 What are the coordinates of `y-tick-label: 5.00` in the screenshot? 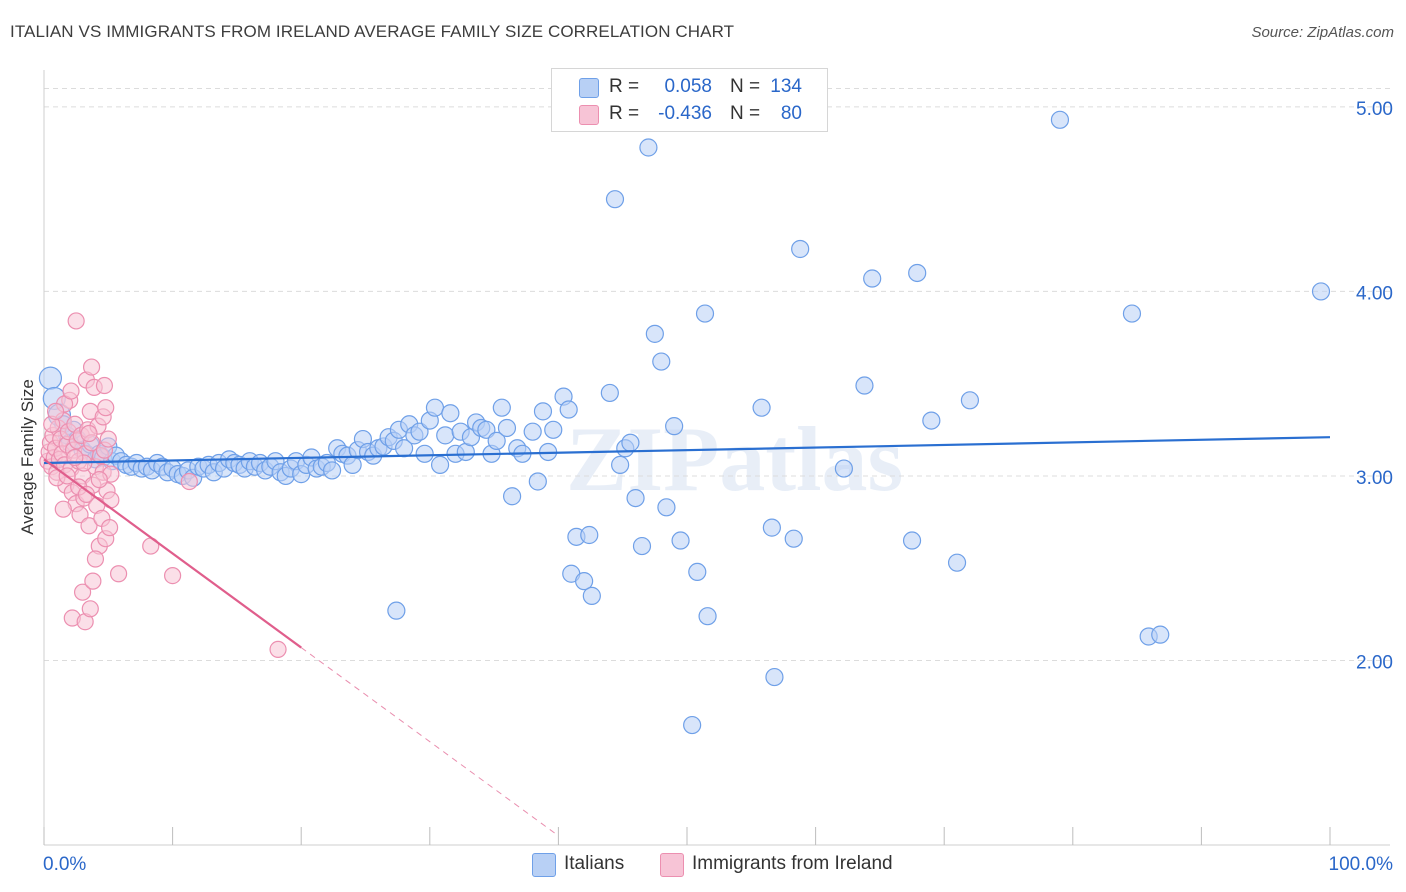 It's located at (1374, 109).